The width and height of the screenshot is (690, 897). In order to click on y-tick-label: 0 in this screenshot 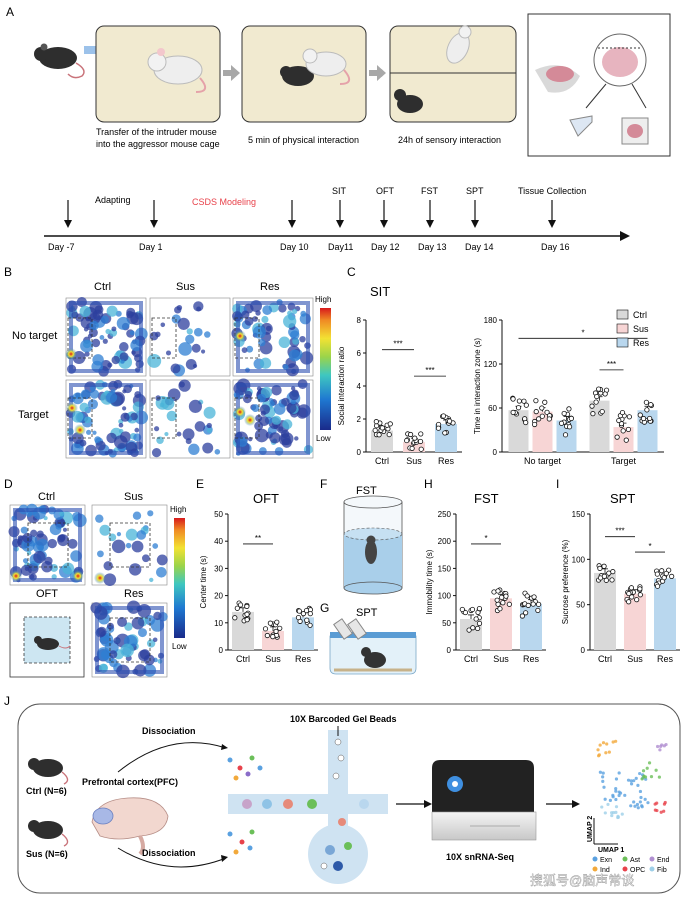, I will do `click(359, 452)`.